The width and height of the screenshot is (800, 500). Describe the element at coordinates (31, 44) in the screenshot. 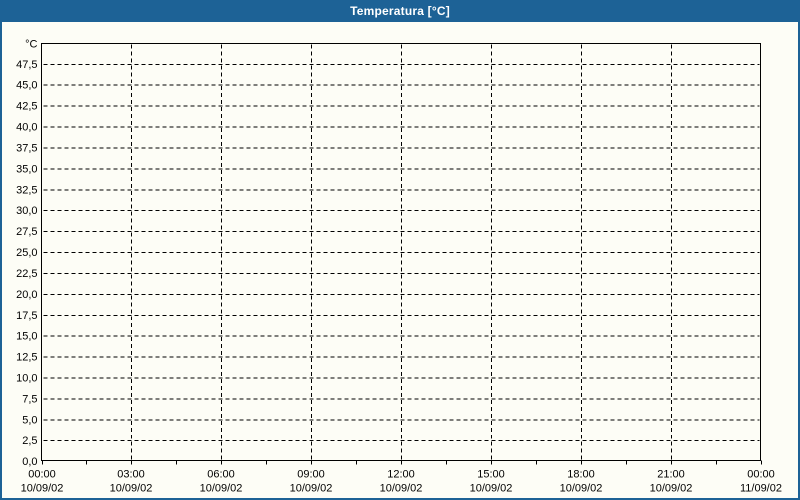

I see `y-axis-unit-label: °C` at that location.